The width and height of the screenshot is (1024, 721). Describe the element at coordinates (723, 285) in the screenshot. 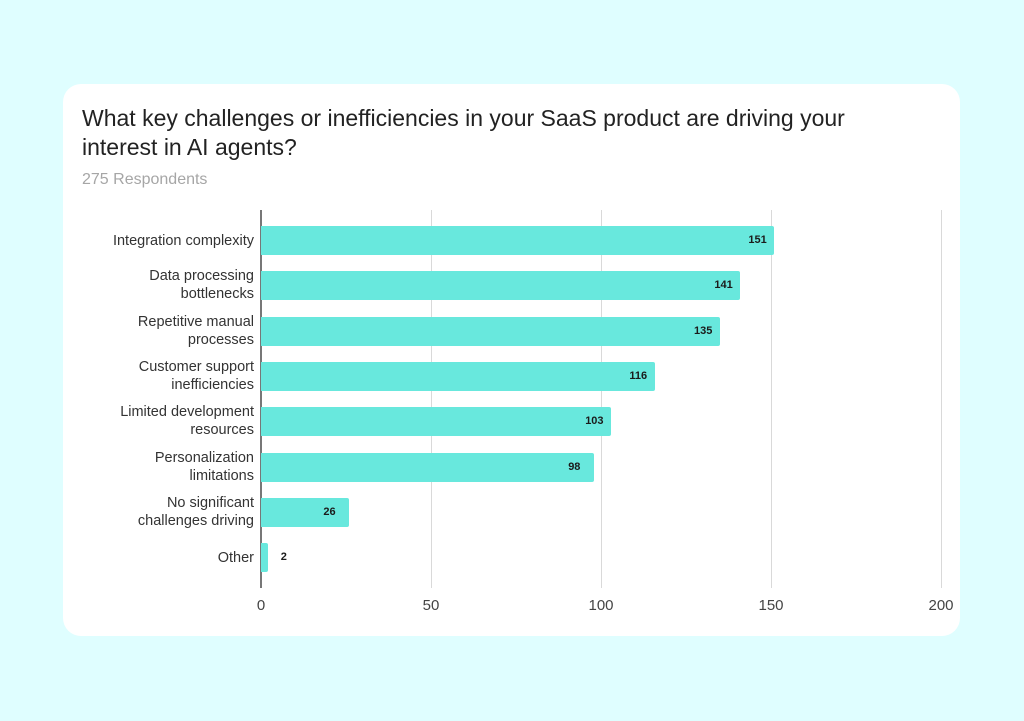

I see `bar-value-label: 141` at that location.